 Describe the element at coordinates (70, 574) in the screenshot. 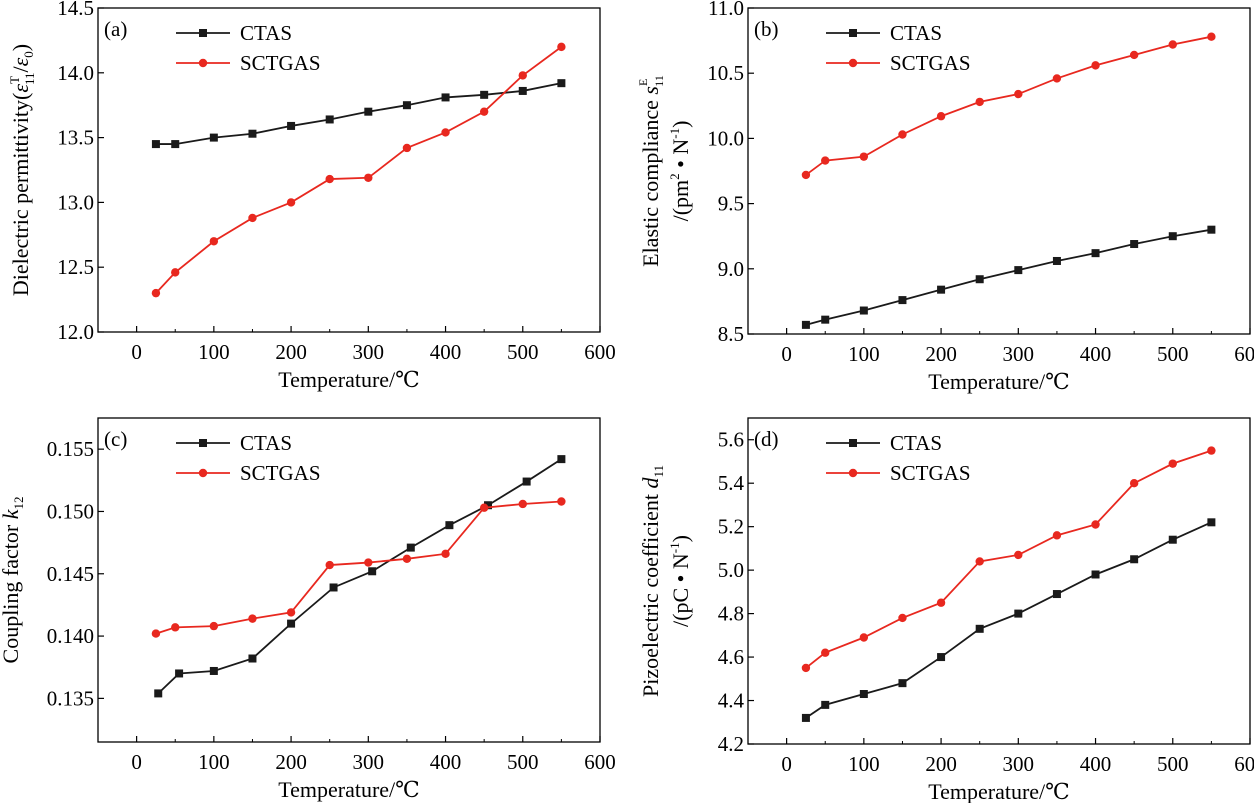

I see `y-tick-label: 0.145` at that location.